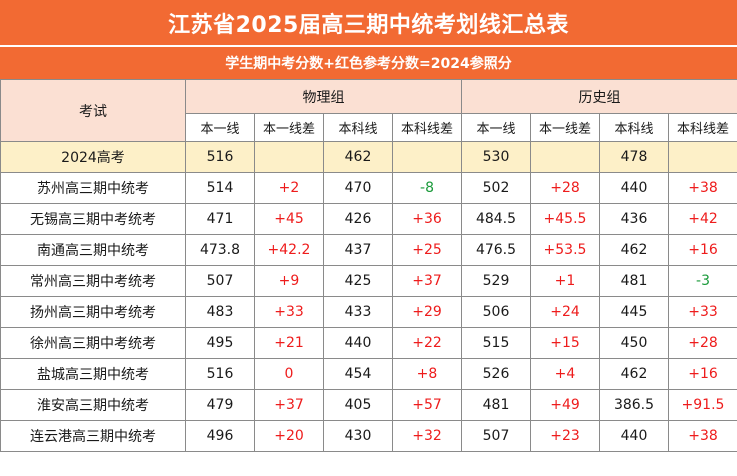  Describe the element at coordinates (496, 405) in the screenshot. I see `score-cell: 481` at that location.